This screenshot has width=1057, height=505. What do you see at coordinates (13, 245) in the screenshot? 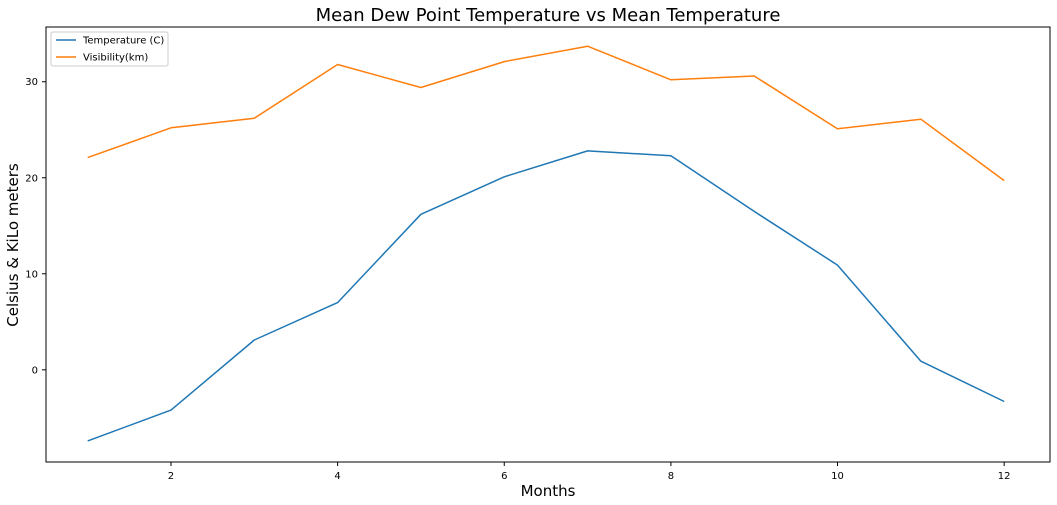
I see `y-axis-label: Celsius & KiLo meters` at bounding box center [13, 245].